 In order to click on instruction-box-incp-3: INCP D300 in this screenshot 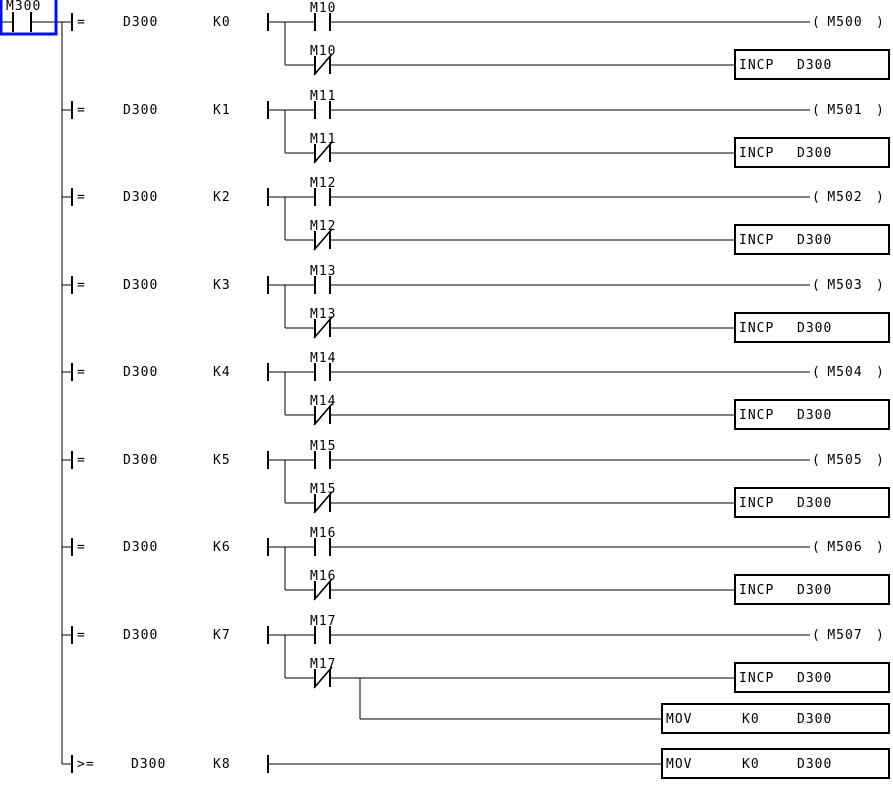, I will do `click(812, 327)`.